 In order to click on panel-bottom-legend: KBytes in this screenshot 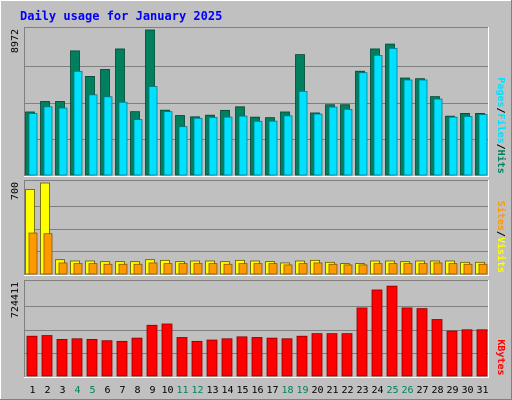, I will do `click(500, 357)`.